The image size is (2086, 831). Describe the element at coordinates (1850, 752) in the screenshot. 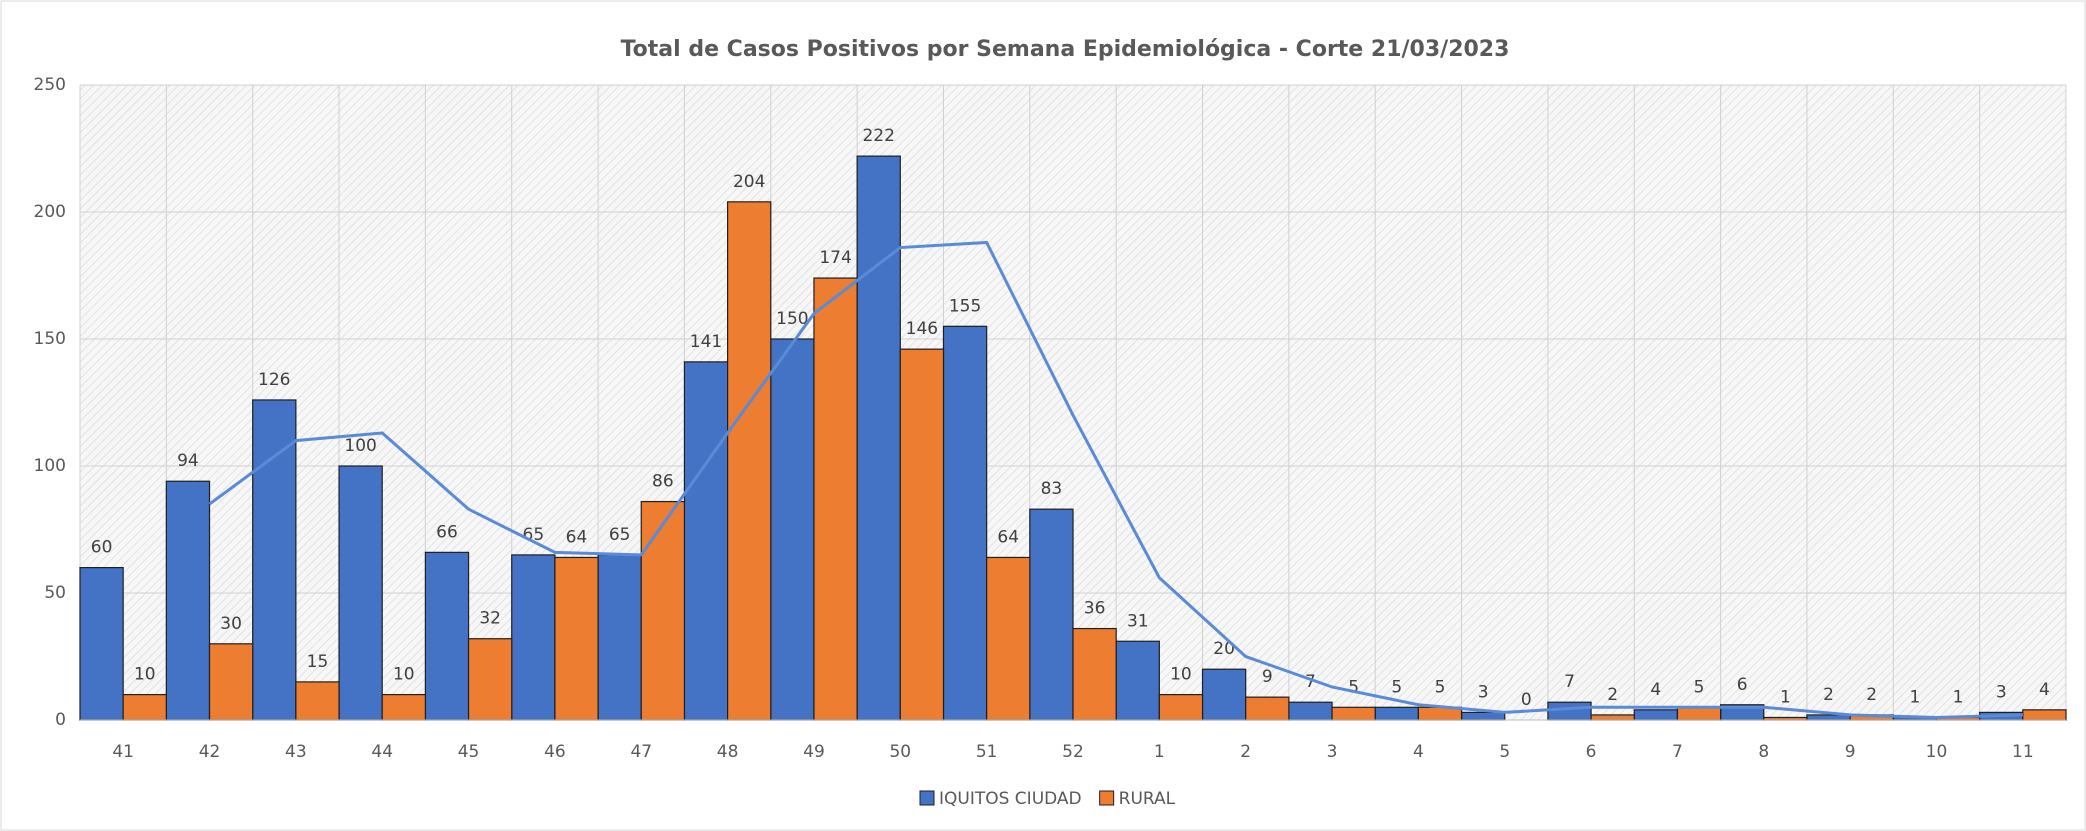

I see `x-tick-label: 9` at that location.